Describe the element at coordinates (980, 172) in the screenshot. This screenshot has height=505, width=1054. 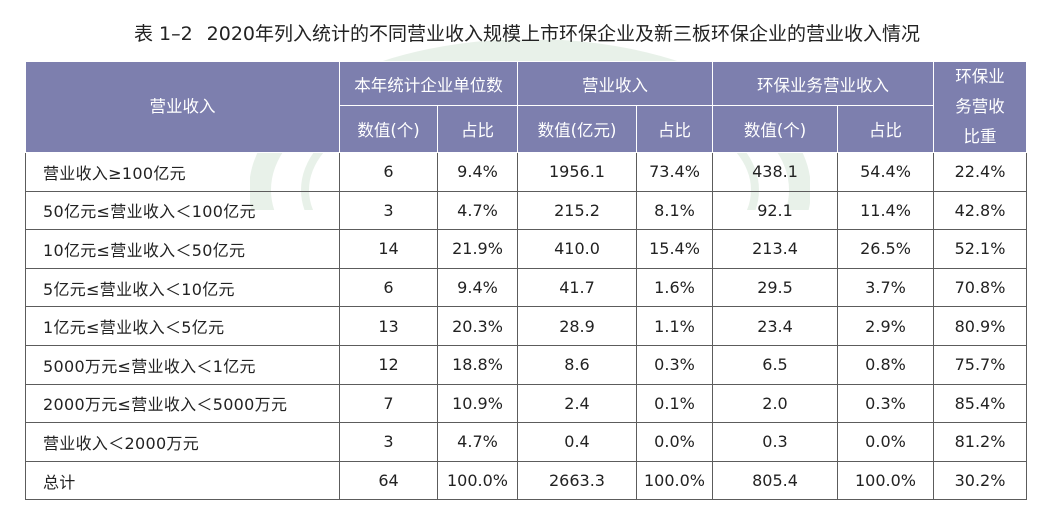
I see `cell-env-ratio: 22.4%` at that location.